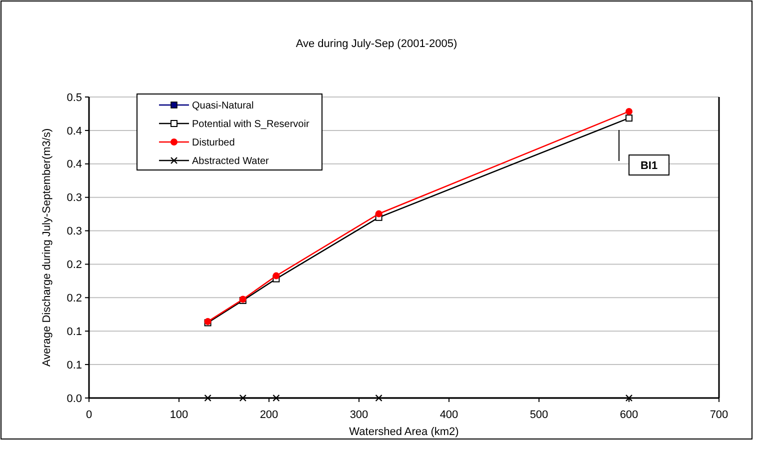  I want to click on x-tick-label: 100, so click(179, 415).